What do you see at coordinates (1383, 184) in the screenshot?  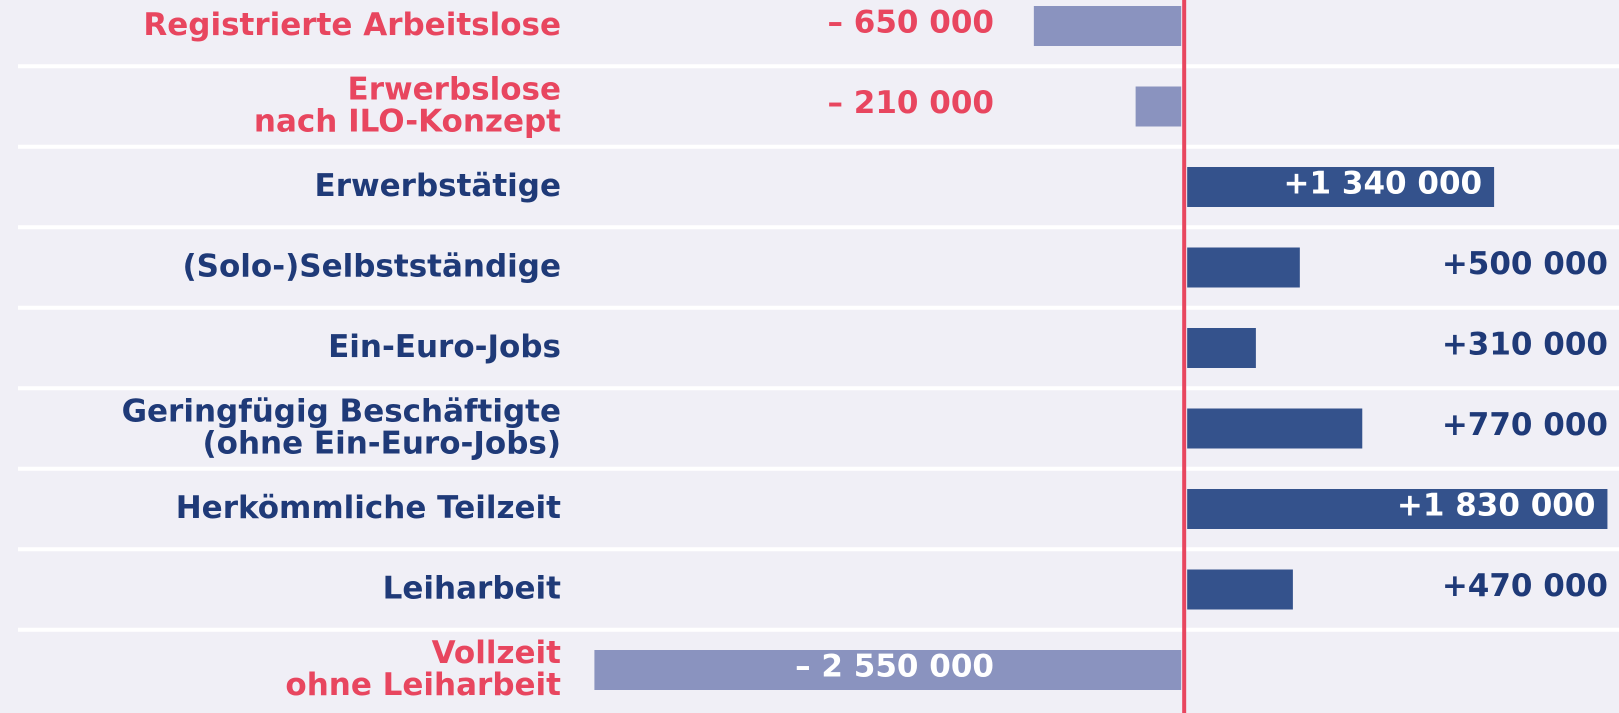 I see `value-label: +1 340 000` at bounding box center [1383, 184].